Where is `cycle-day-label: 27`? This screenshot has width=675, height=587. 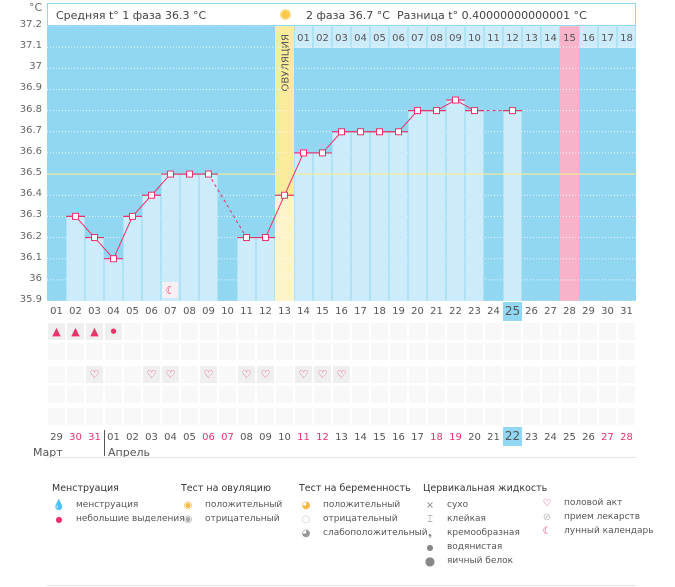 cycle-day-label: 27 is located at coordinates (550, 311).